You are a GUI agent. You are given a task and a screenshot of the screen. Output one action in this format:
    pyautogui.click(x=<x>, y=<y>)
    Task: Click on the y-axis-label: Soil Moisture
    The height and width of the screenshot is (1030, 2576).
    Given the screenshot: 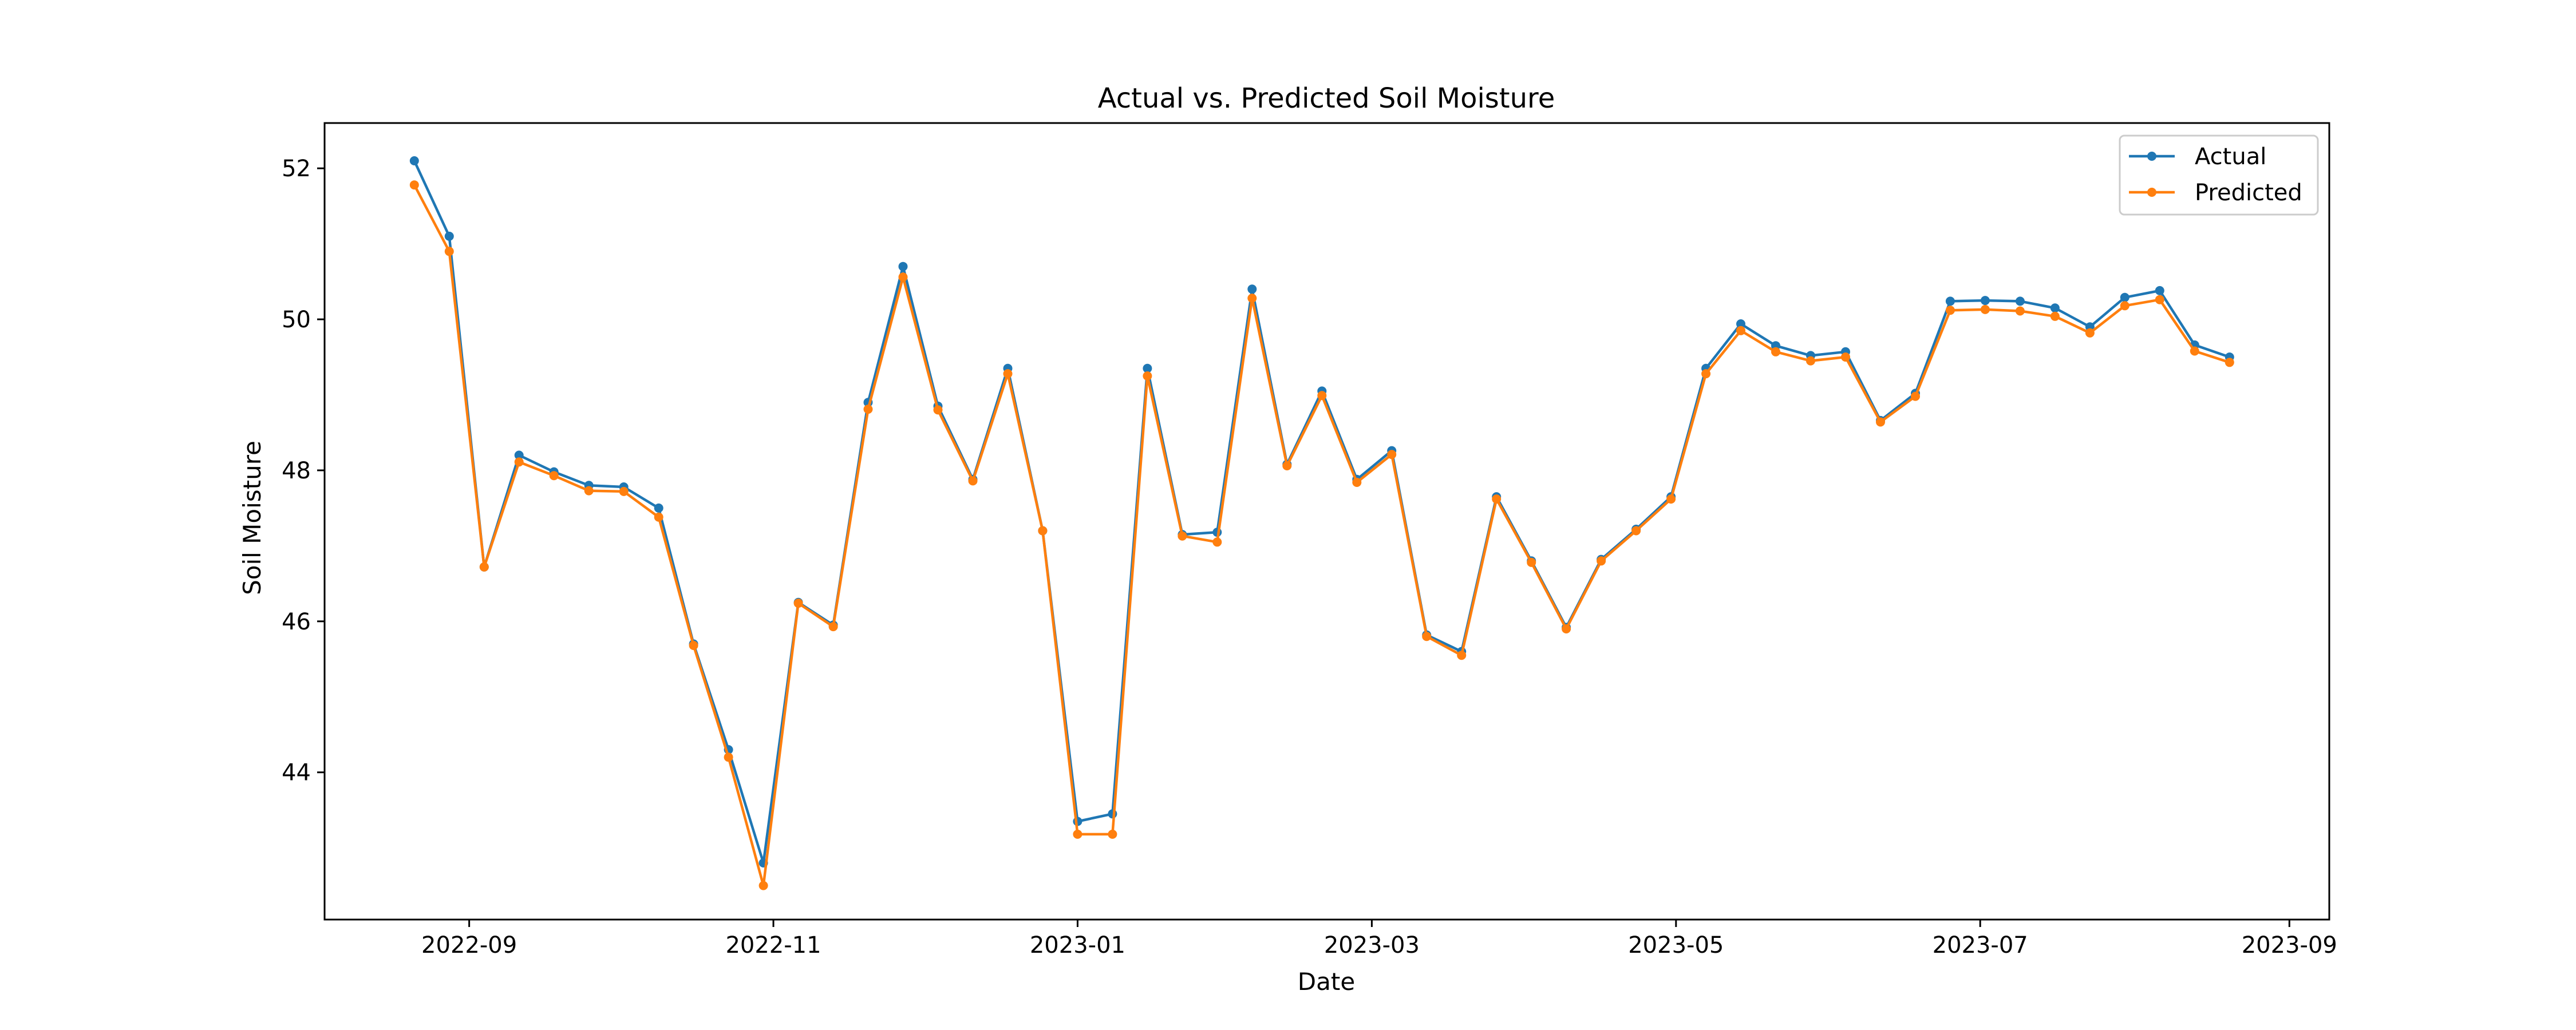 What is the action you would take?
    pyautogui.click(x=252, y=518)
    